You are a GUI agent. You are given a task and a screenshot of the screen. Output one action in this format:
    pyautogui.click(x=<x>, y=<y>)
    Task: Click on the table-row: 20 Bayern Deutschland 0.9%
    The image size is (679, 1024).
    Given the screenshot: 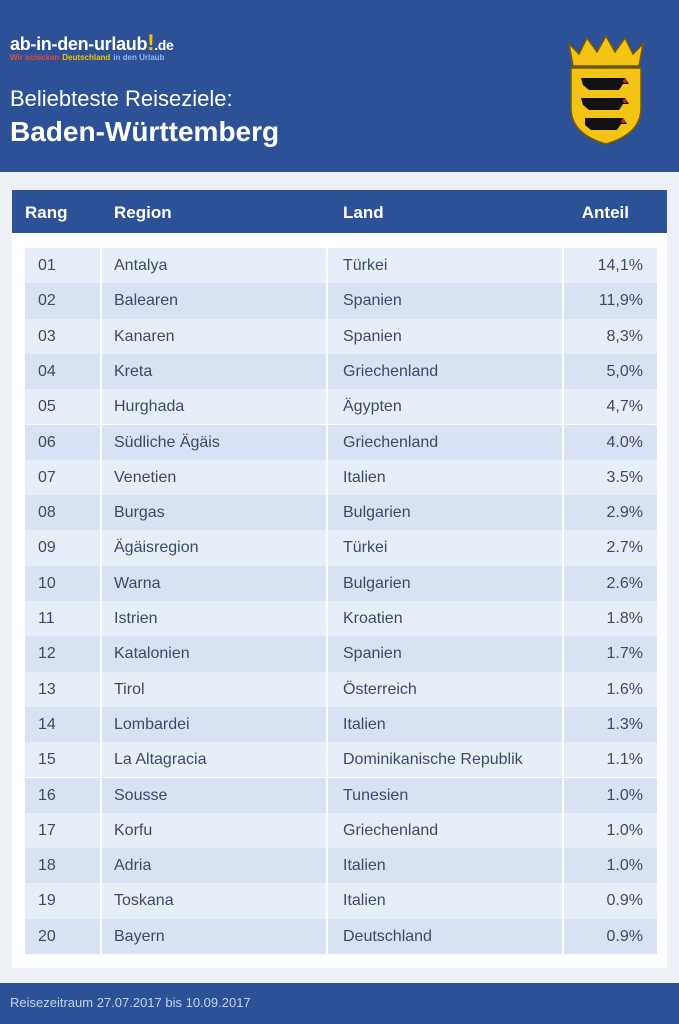 What is the action you would take?
    pyautogui.click(x=341, y=936)
    